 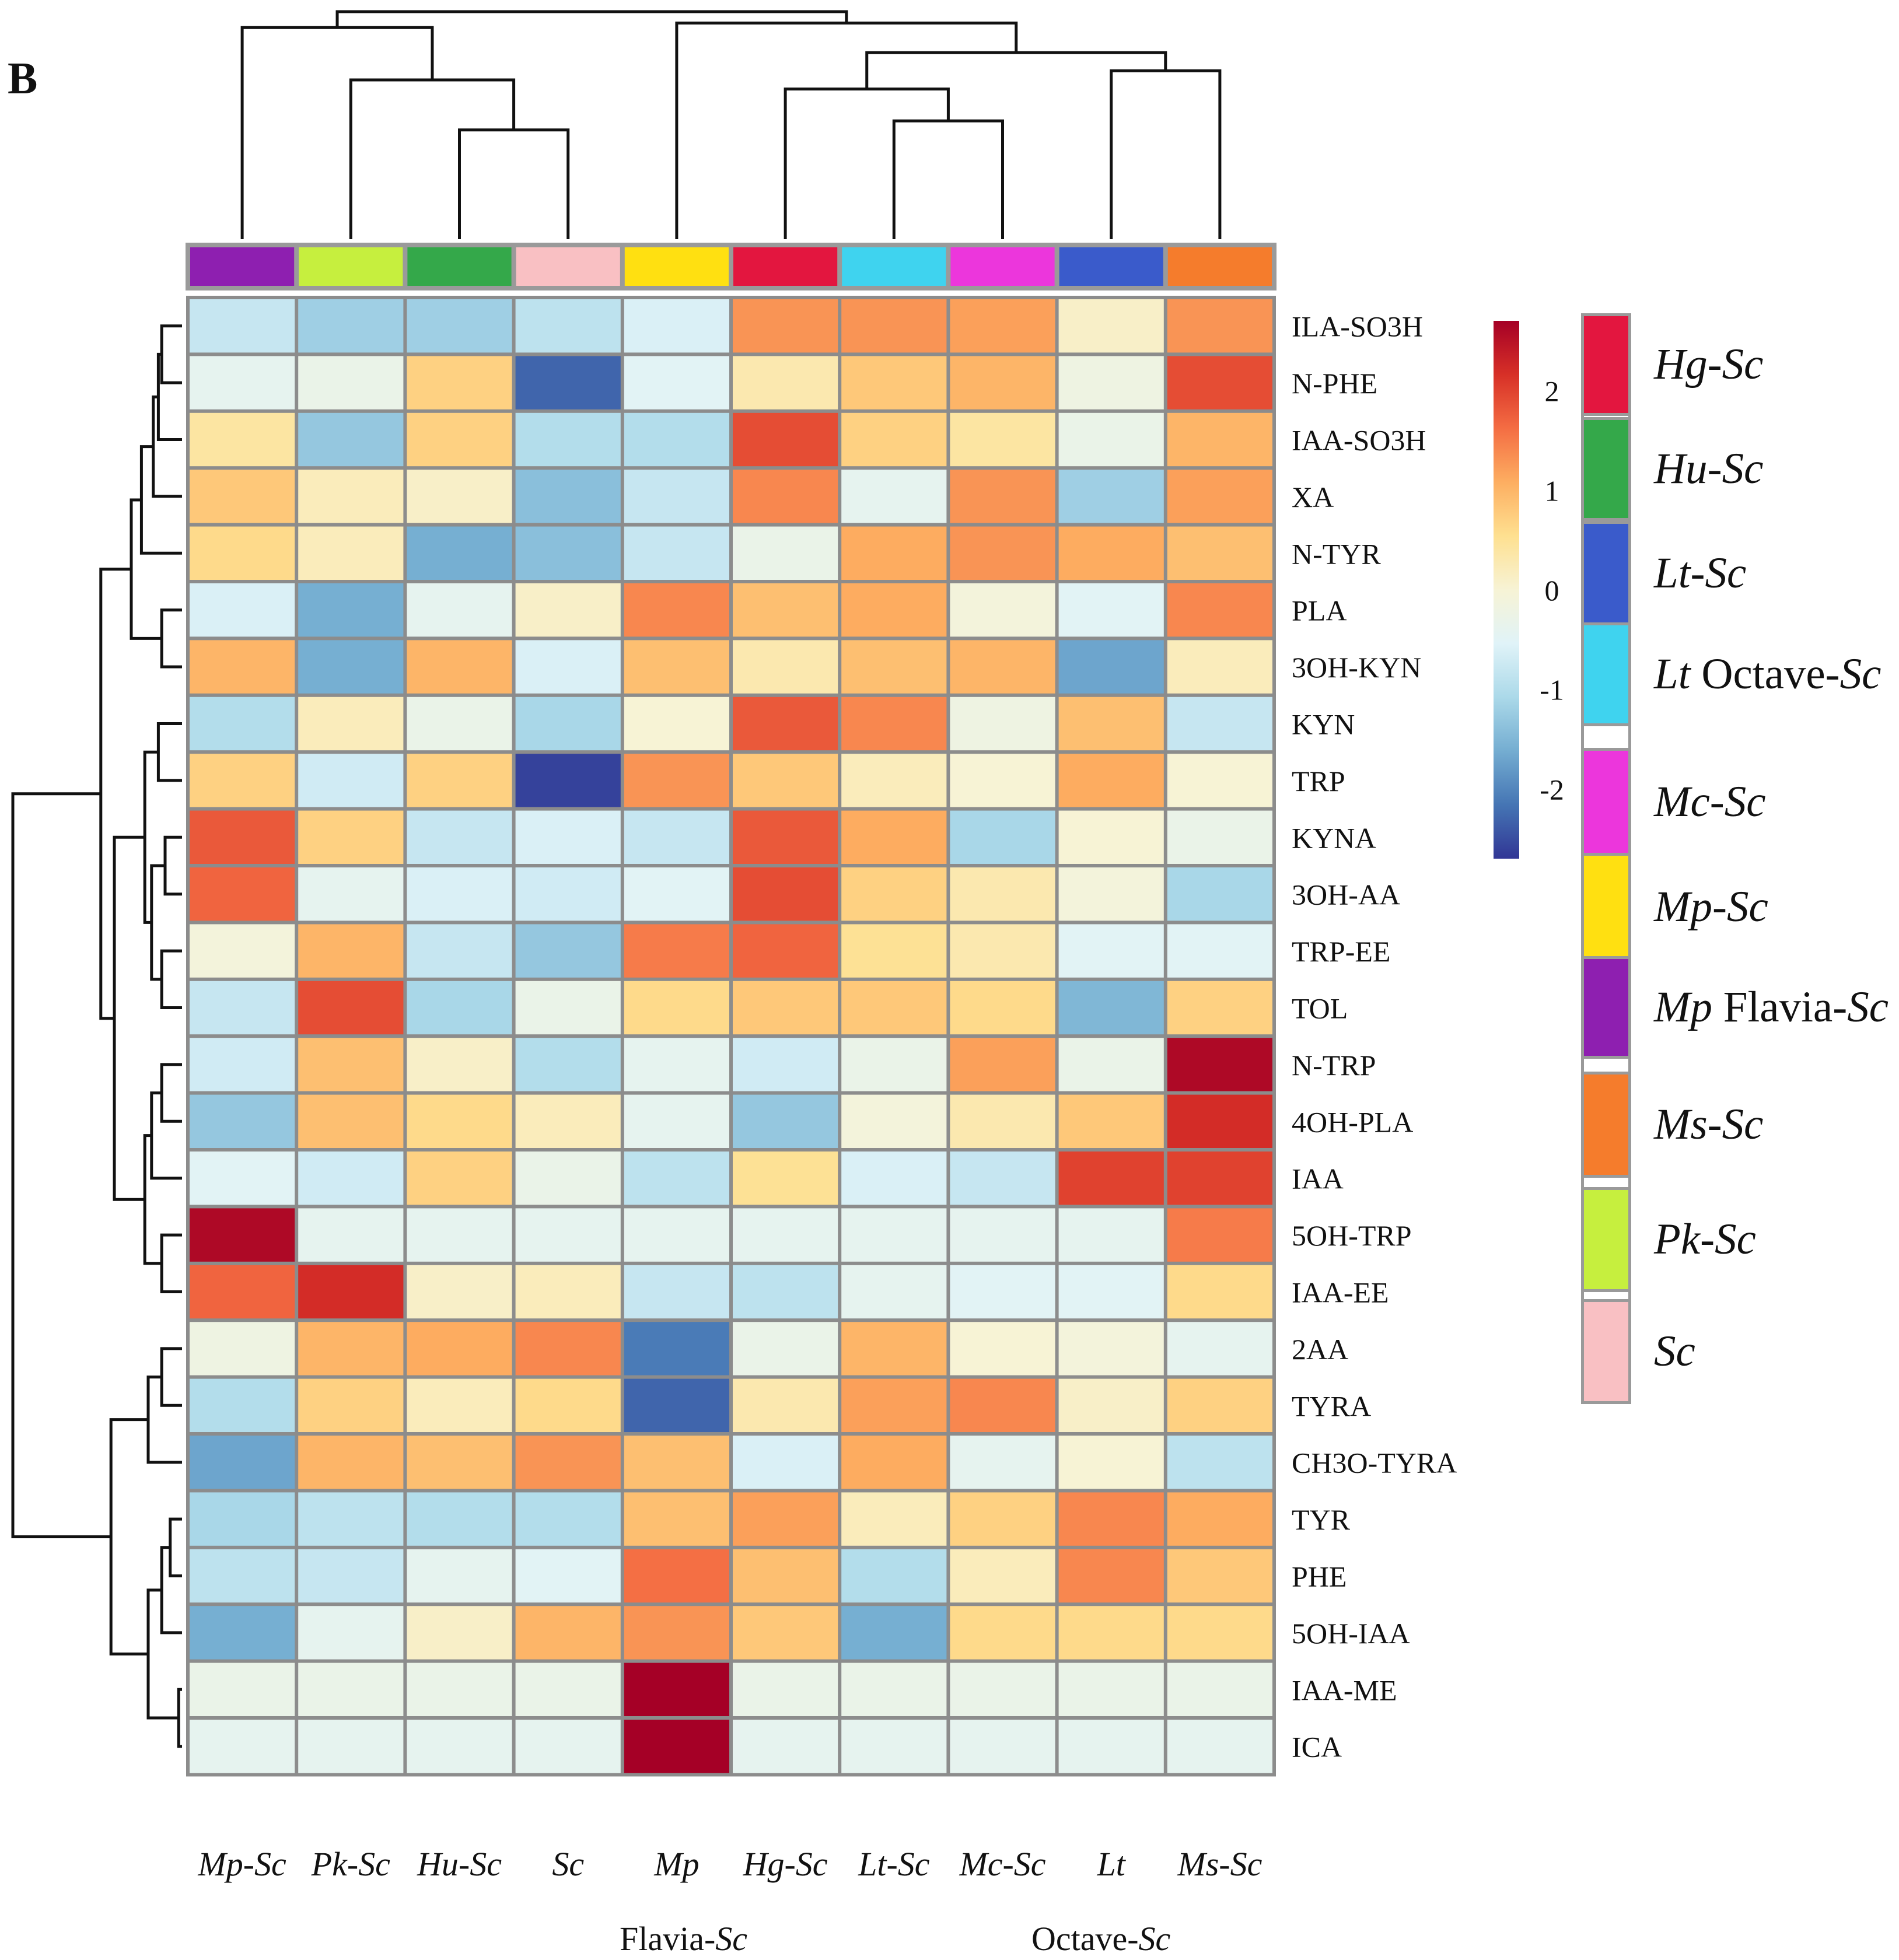 What do you see at coordinates (1351, 1633) in the screenshot?
I see `row-label: 5OH-IAA` at bounding box center [1351, 1633].